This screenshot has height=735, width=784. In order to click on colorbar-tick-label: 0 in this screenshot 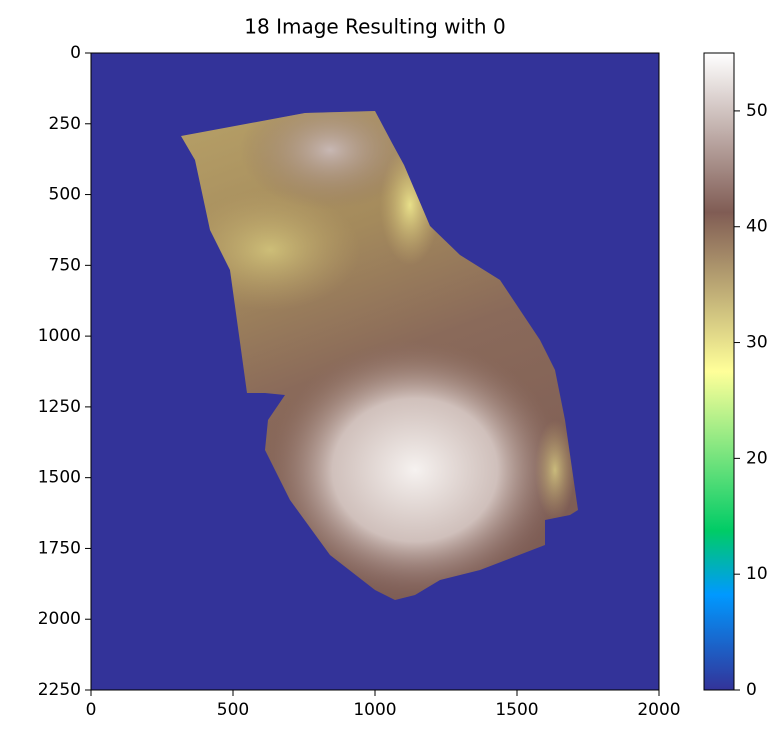, I will do `click(751, 690)`.